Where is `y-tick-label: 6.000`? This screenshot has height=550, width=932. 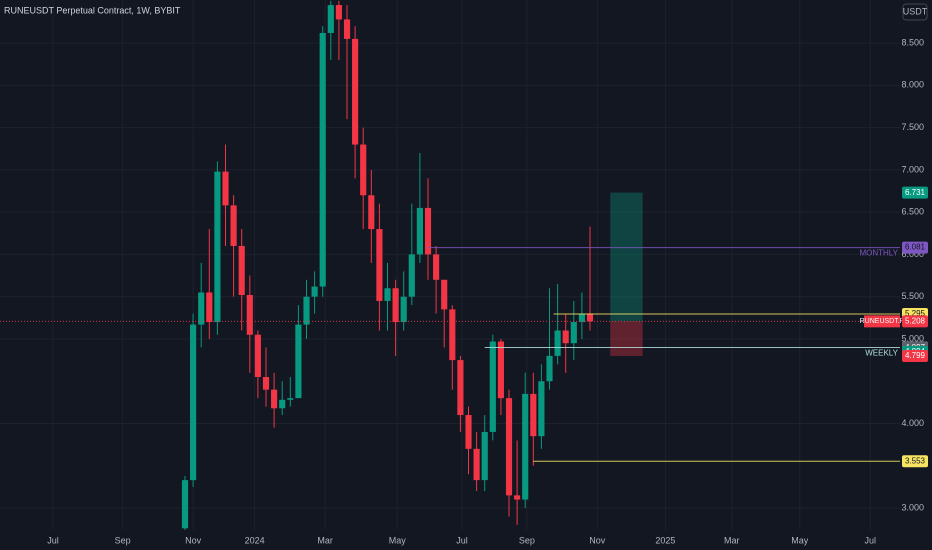
y-tick-label: 6.000 is located at coordinates (912, 254).